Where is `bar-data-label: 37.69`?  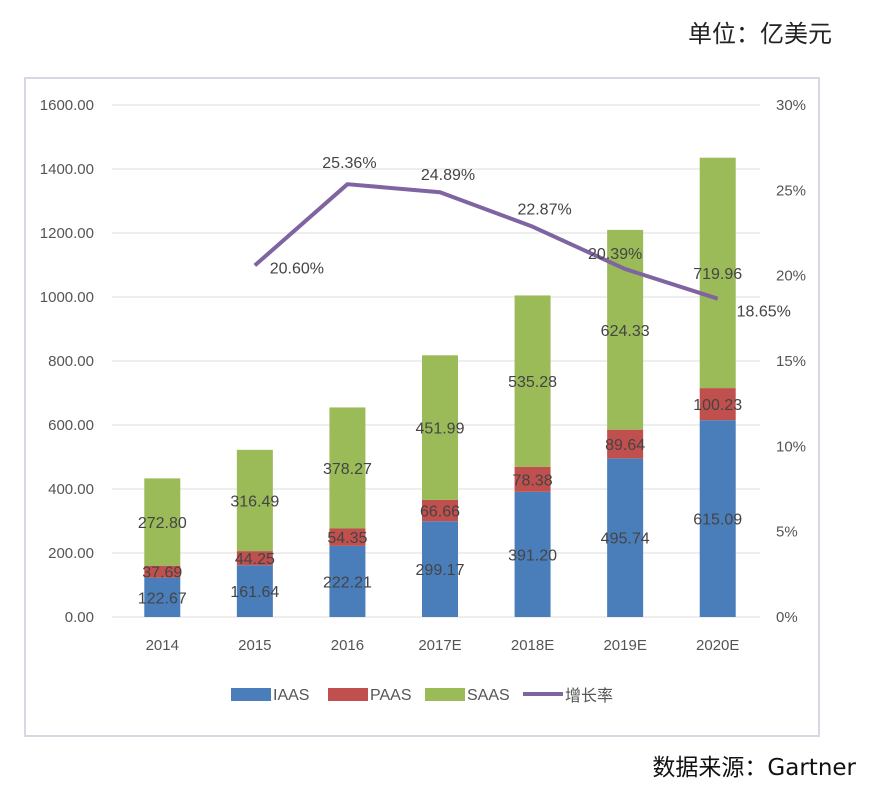
bar-data-label: 37.69 is located at coordinates (162, 573).